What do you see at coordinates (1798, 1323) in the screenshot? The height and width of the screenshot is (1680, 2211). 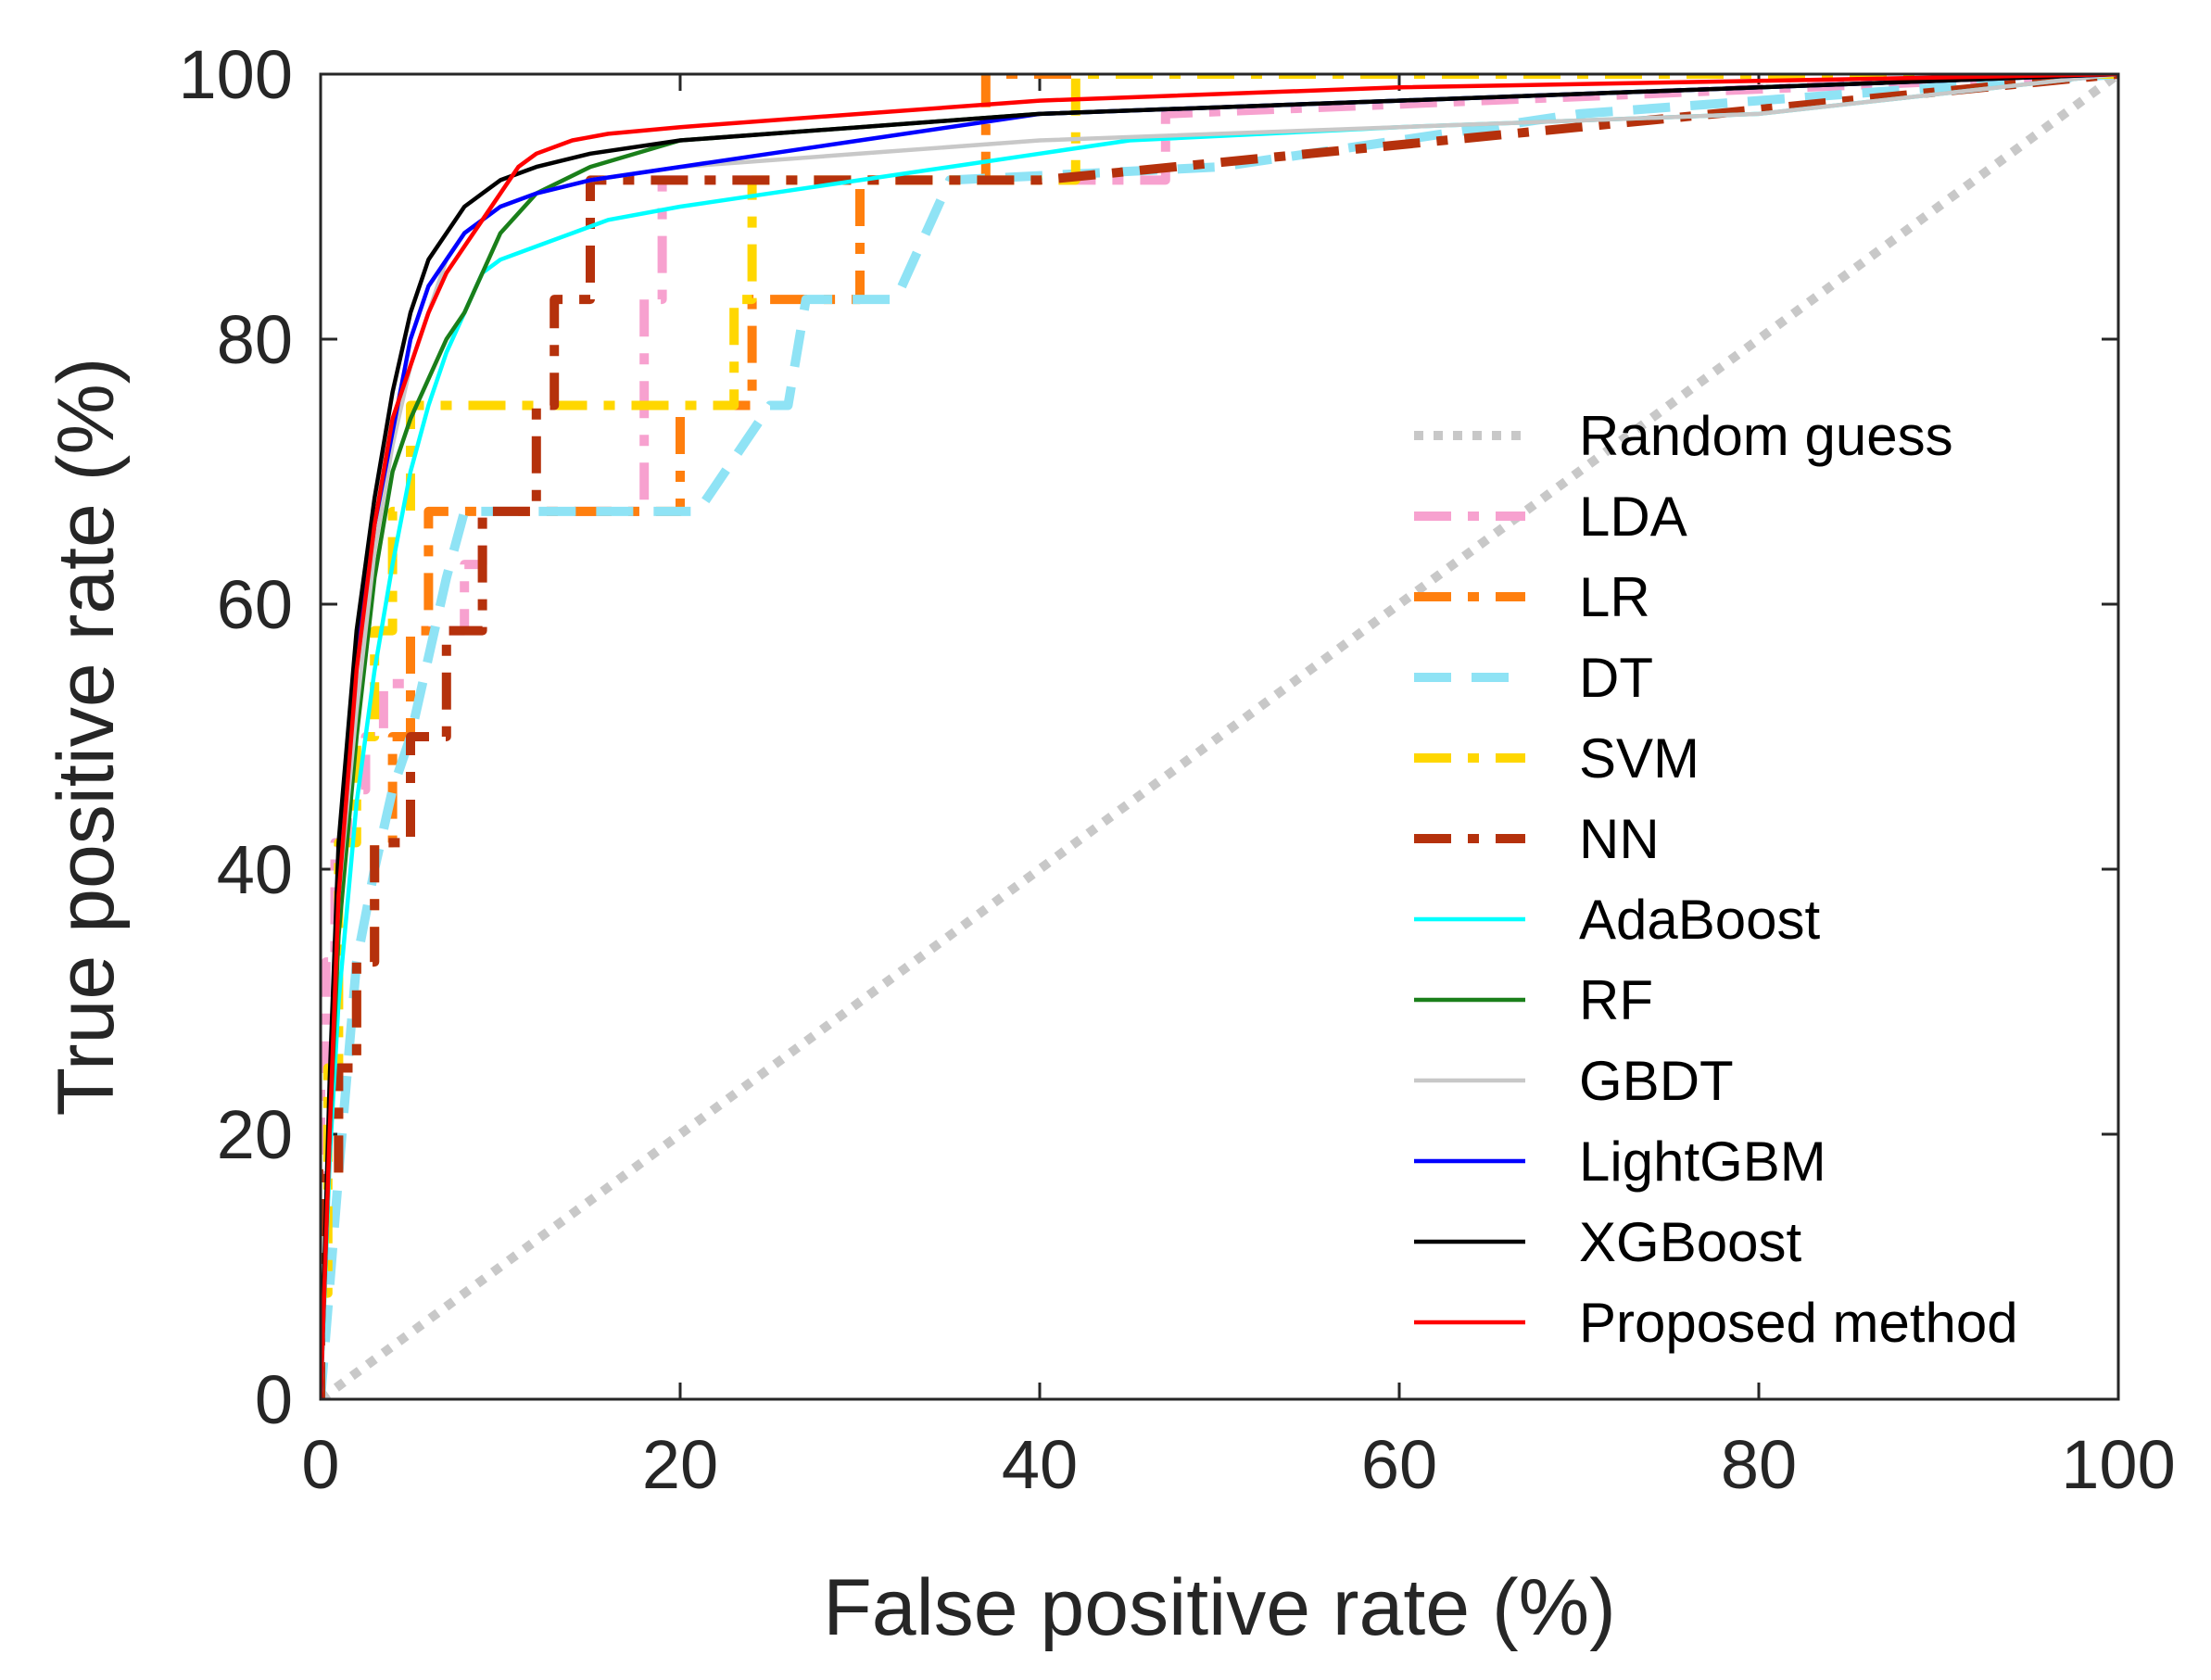 I see `legend-label: Proposed method` at bounding box center [1798, 1323].